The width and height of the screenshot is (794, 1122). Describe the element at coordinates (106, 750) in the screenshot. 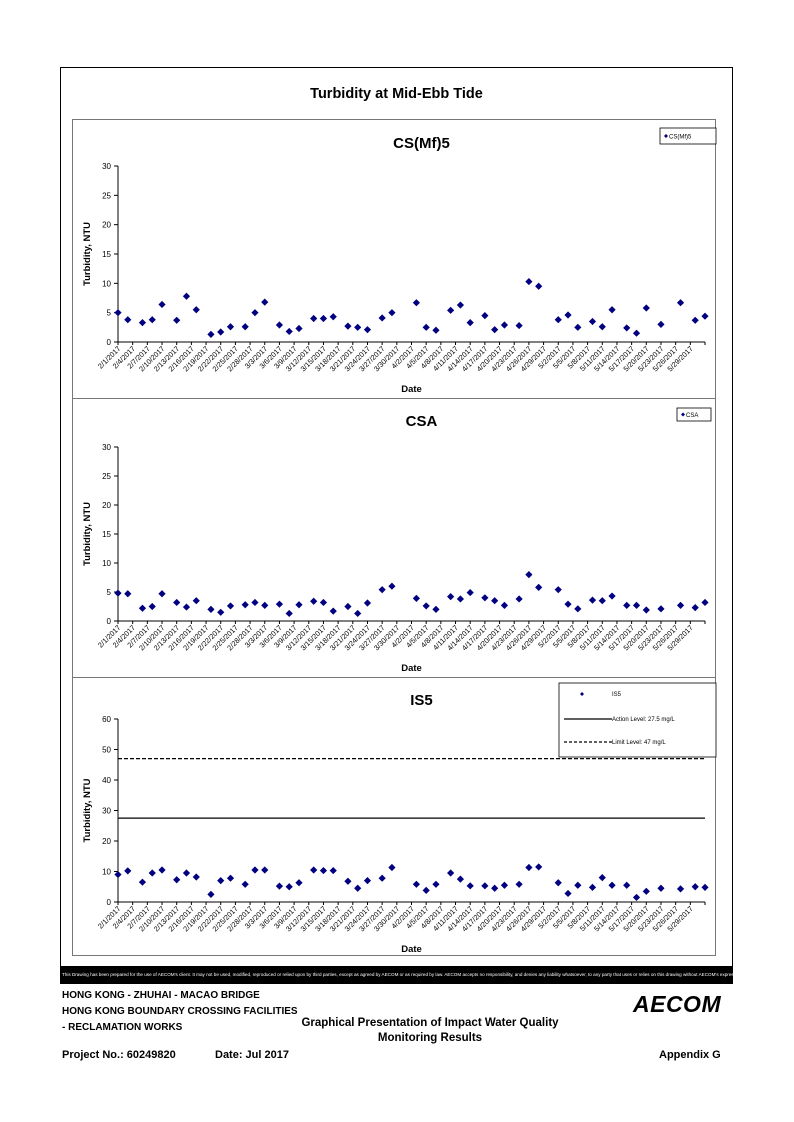

I see `y-tick-label: 50` at that location.